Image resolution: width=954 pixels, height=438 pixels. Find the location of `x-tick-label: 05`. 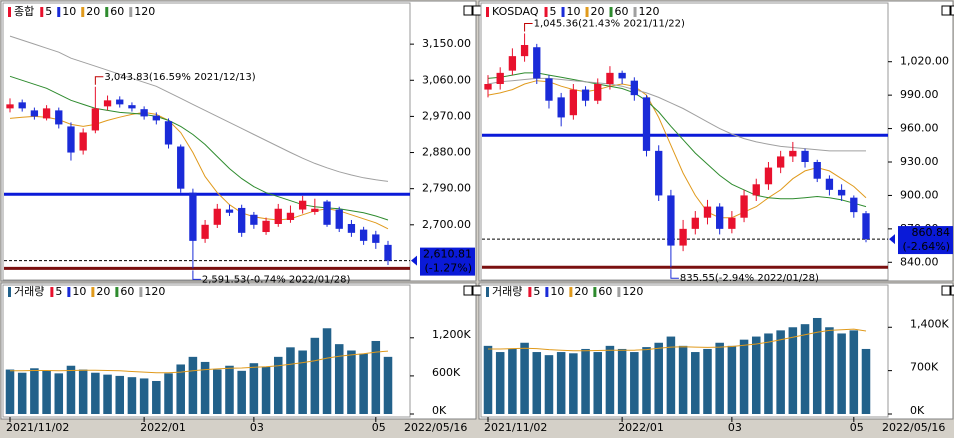

x-tick-label: 05 is located at coordinates (379, 427).